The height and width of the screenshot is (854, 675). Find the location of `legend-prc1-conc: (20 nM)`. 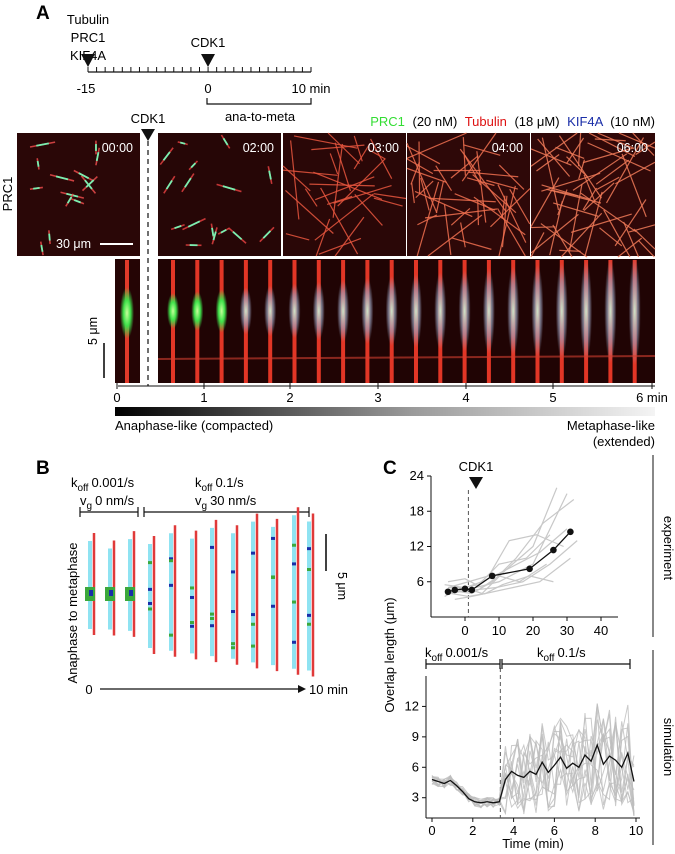

legend-prc1-conc: (20 nM) is located at coordinates (435, 121).